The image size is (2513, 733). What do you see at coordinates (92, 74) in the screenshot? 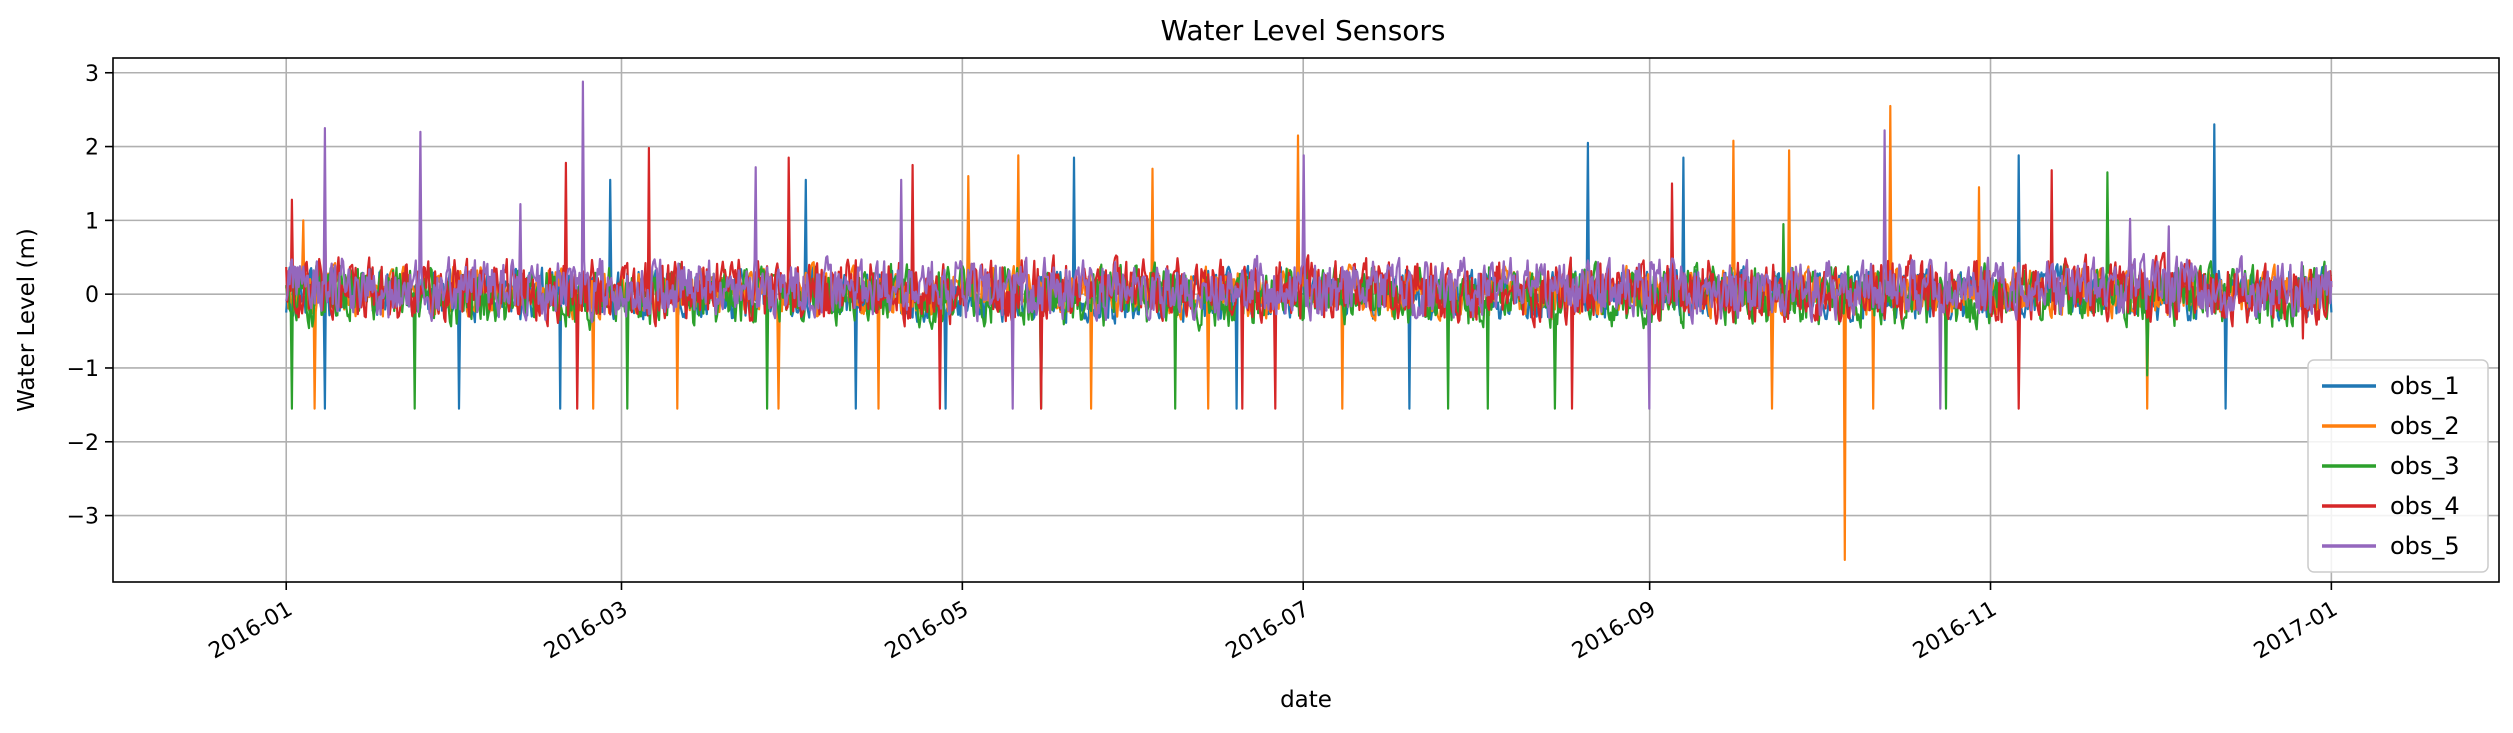
I see `y-tick-label: 3` at bounding box center [92, 74].